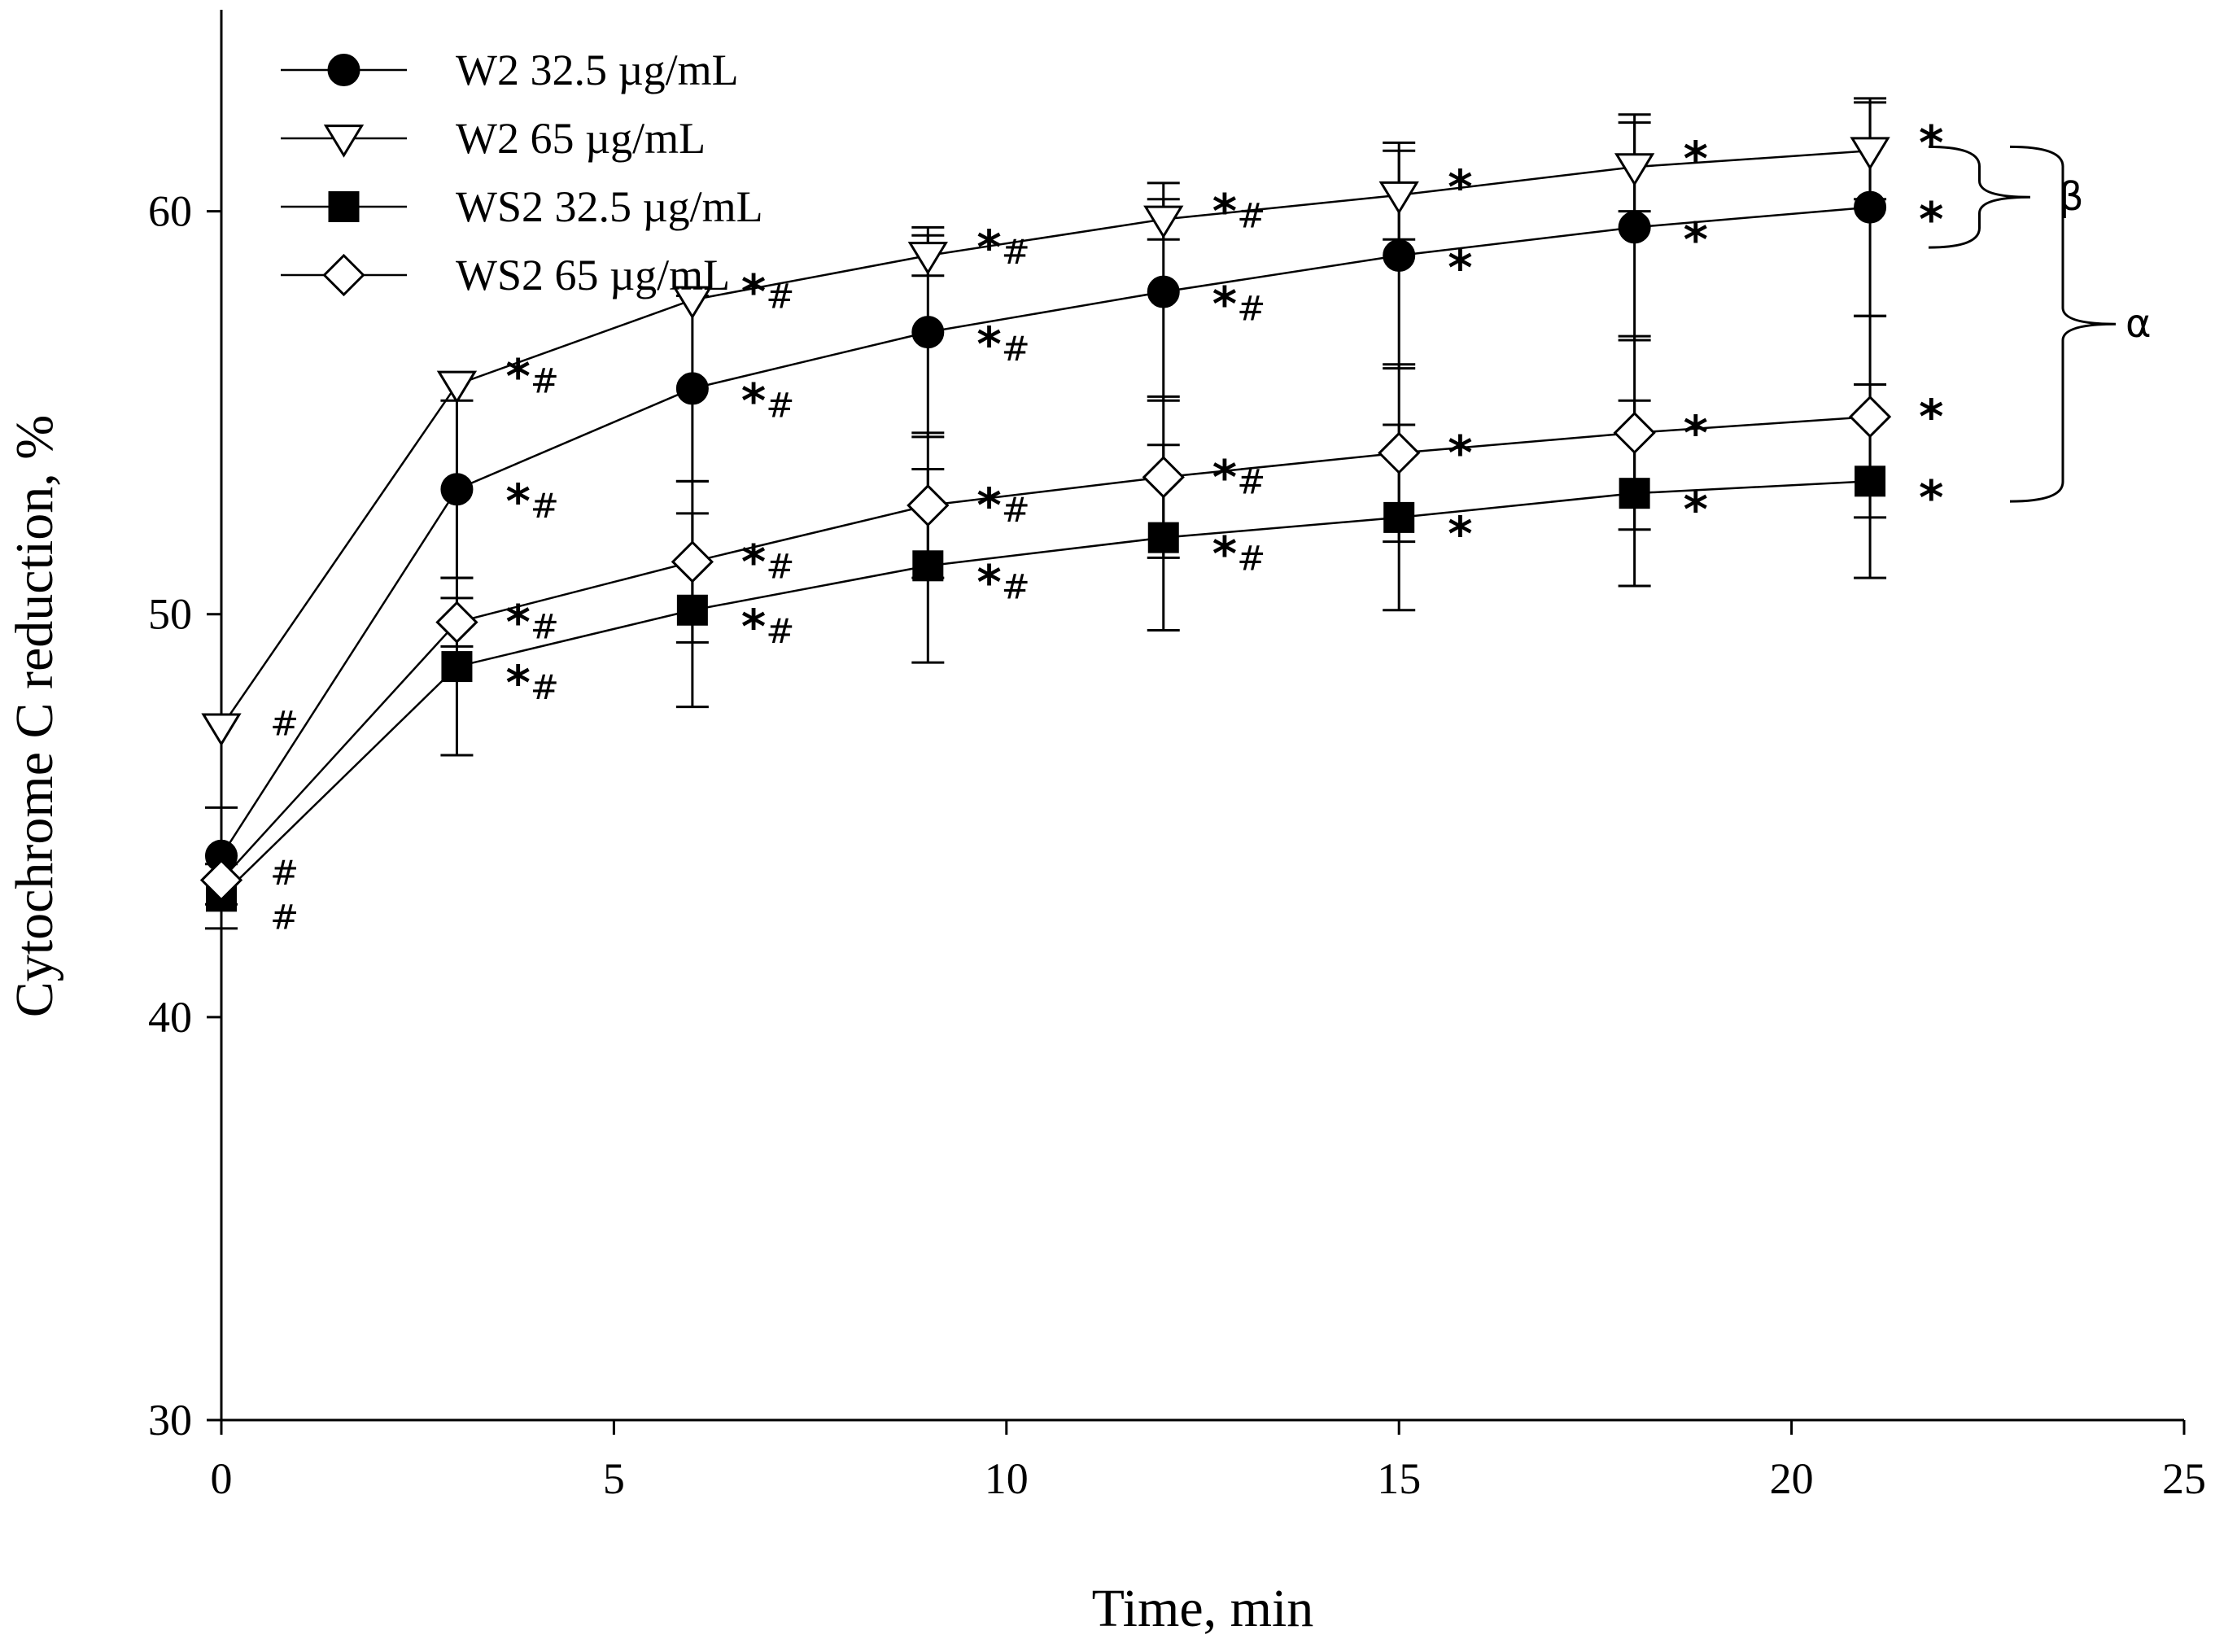  What do you see at coordinates (34, 716) in the screenshot?
I see `y-axis-title: Cytochrome C reduction, %` at bounding box center [34, 716].